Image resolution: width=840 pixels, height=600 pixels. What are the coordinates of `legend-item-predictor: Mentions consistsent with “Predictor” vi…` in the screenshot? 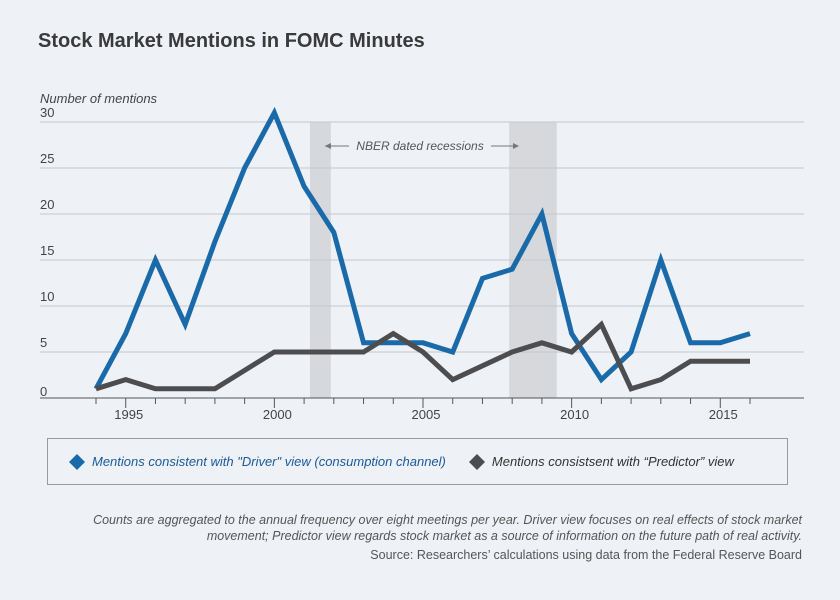 It's located at (601, 462).